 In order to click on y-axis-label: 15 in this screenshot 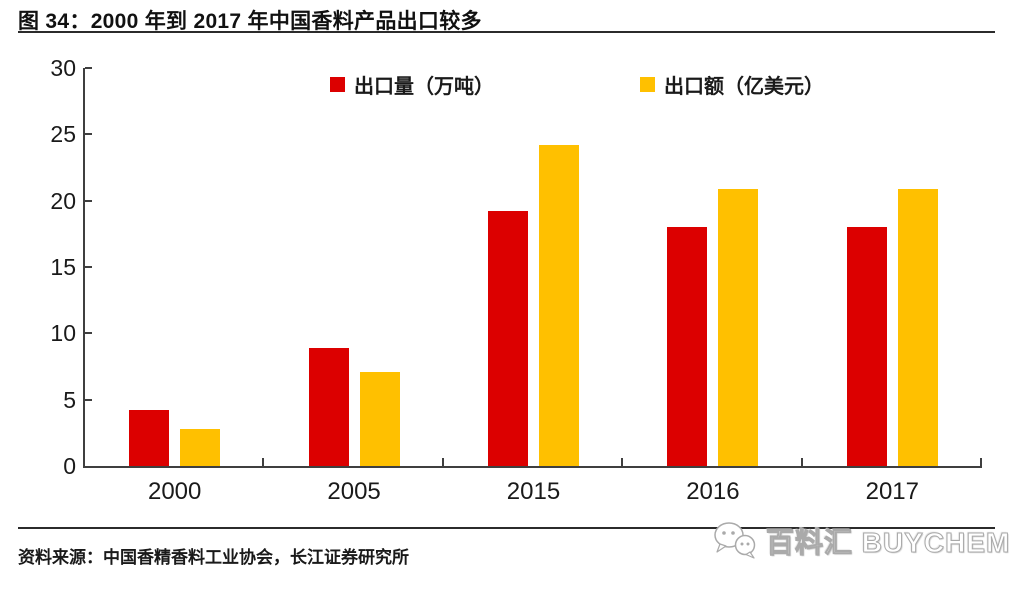, I will do `click(63, 267)`.